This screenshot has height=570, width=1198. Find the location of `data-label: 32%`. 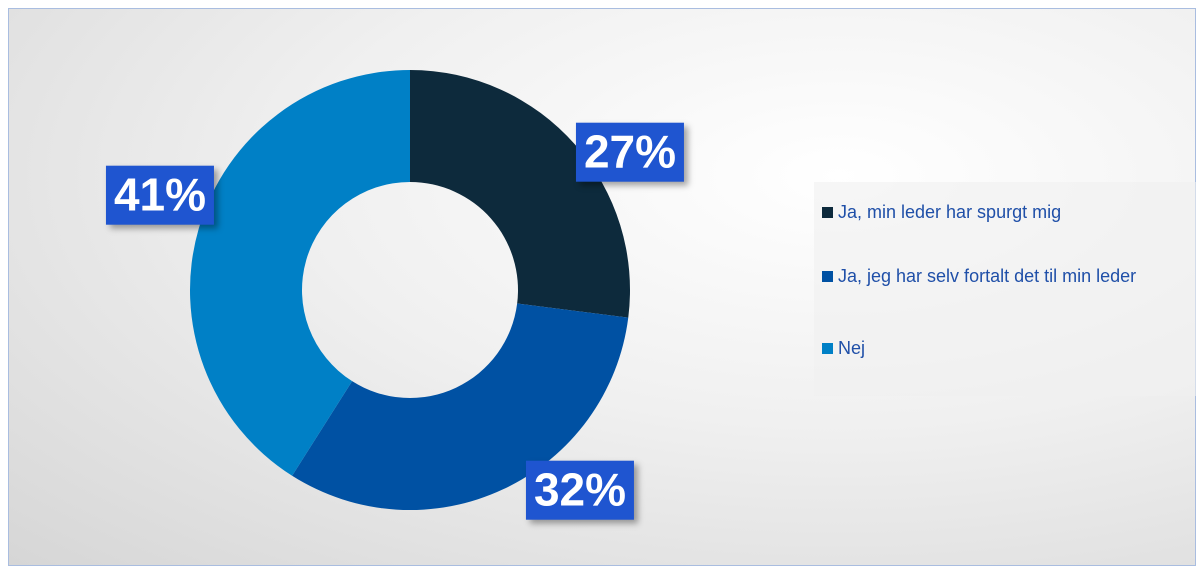

data-label: 32% is located at coordinates (580, 490).